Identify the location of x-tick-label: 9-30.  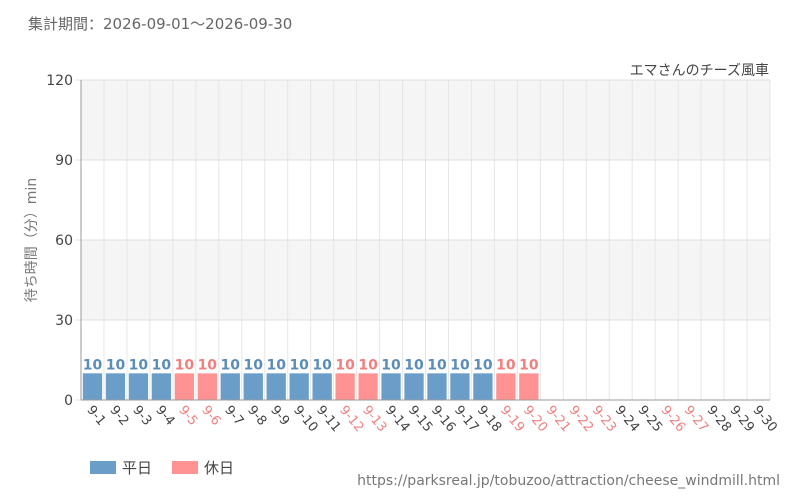
(764, 419).